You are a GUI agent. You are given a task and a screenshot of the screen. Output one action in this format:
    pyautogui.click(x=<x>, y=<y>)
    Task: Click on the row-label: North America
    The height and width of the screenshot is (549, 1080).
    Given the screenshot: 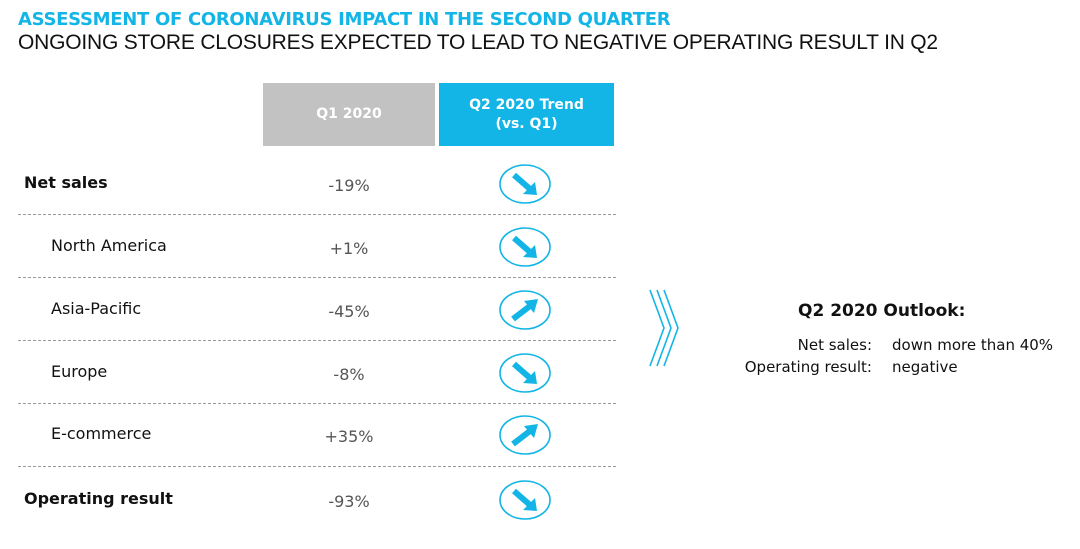 What is the action you would take?
    pyautogui.click(x=109, y=245)
    